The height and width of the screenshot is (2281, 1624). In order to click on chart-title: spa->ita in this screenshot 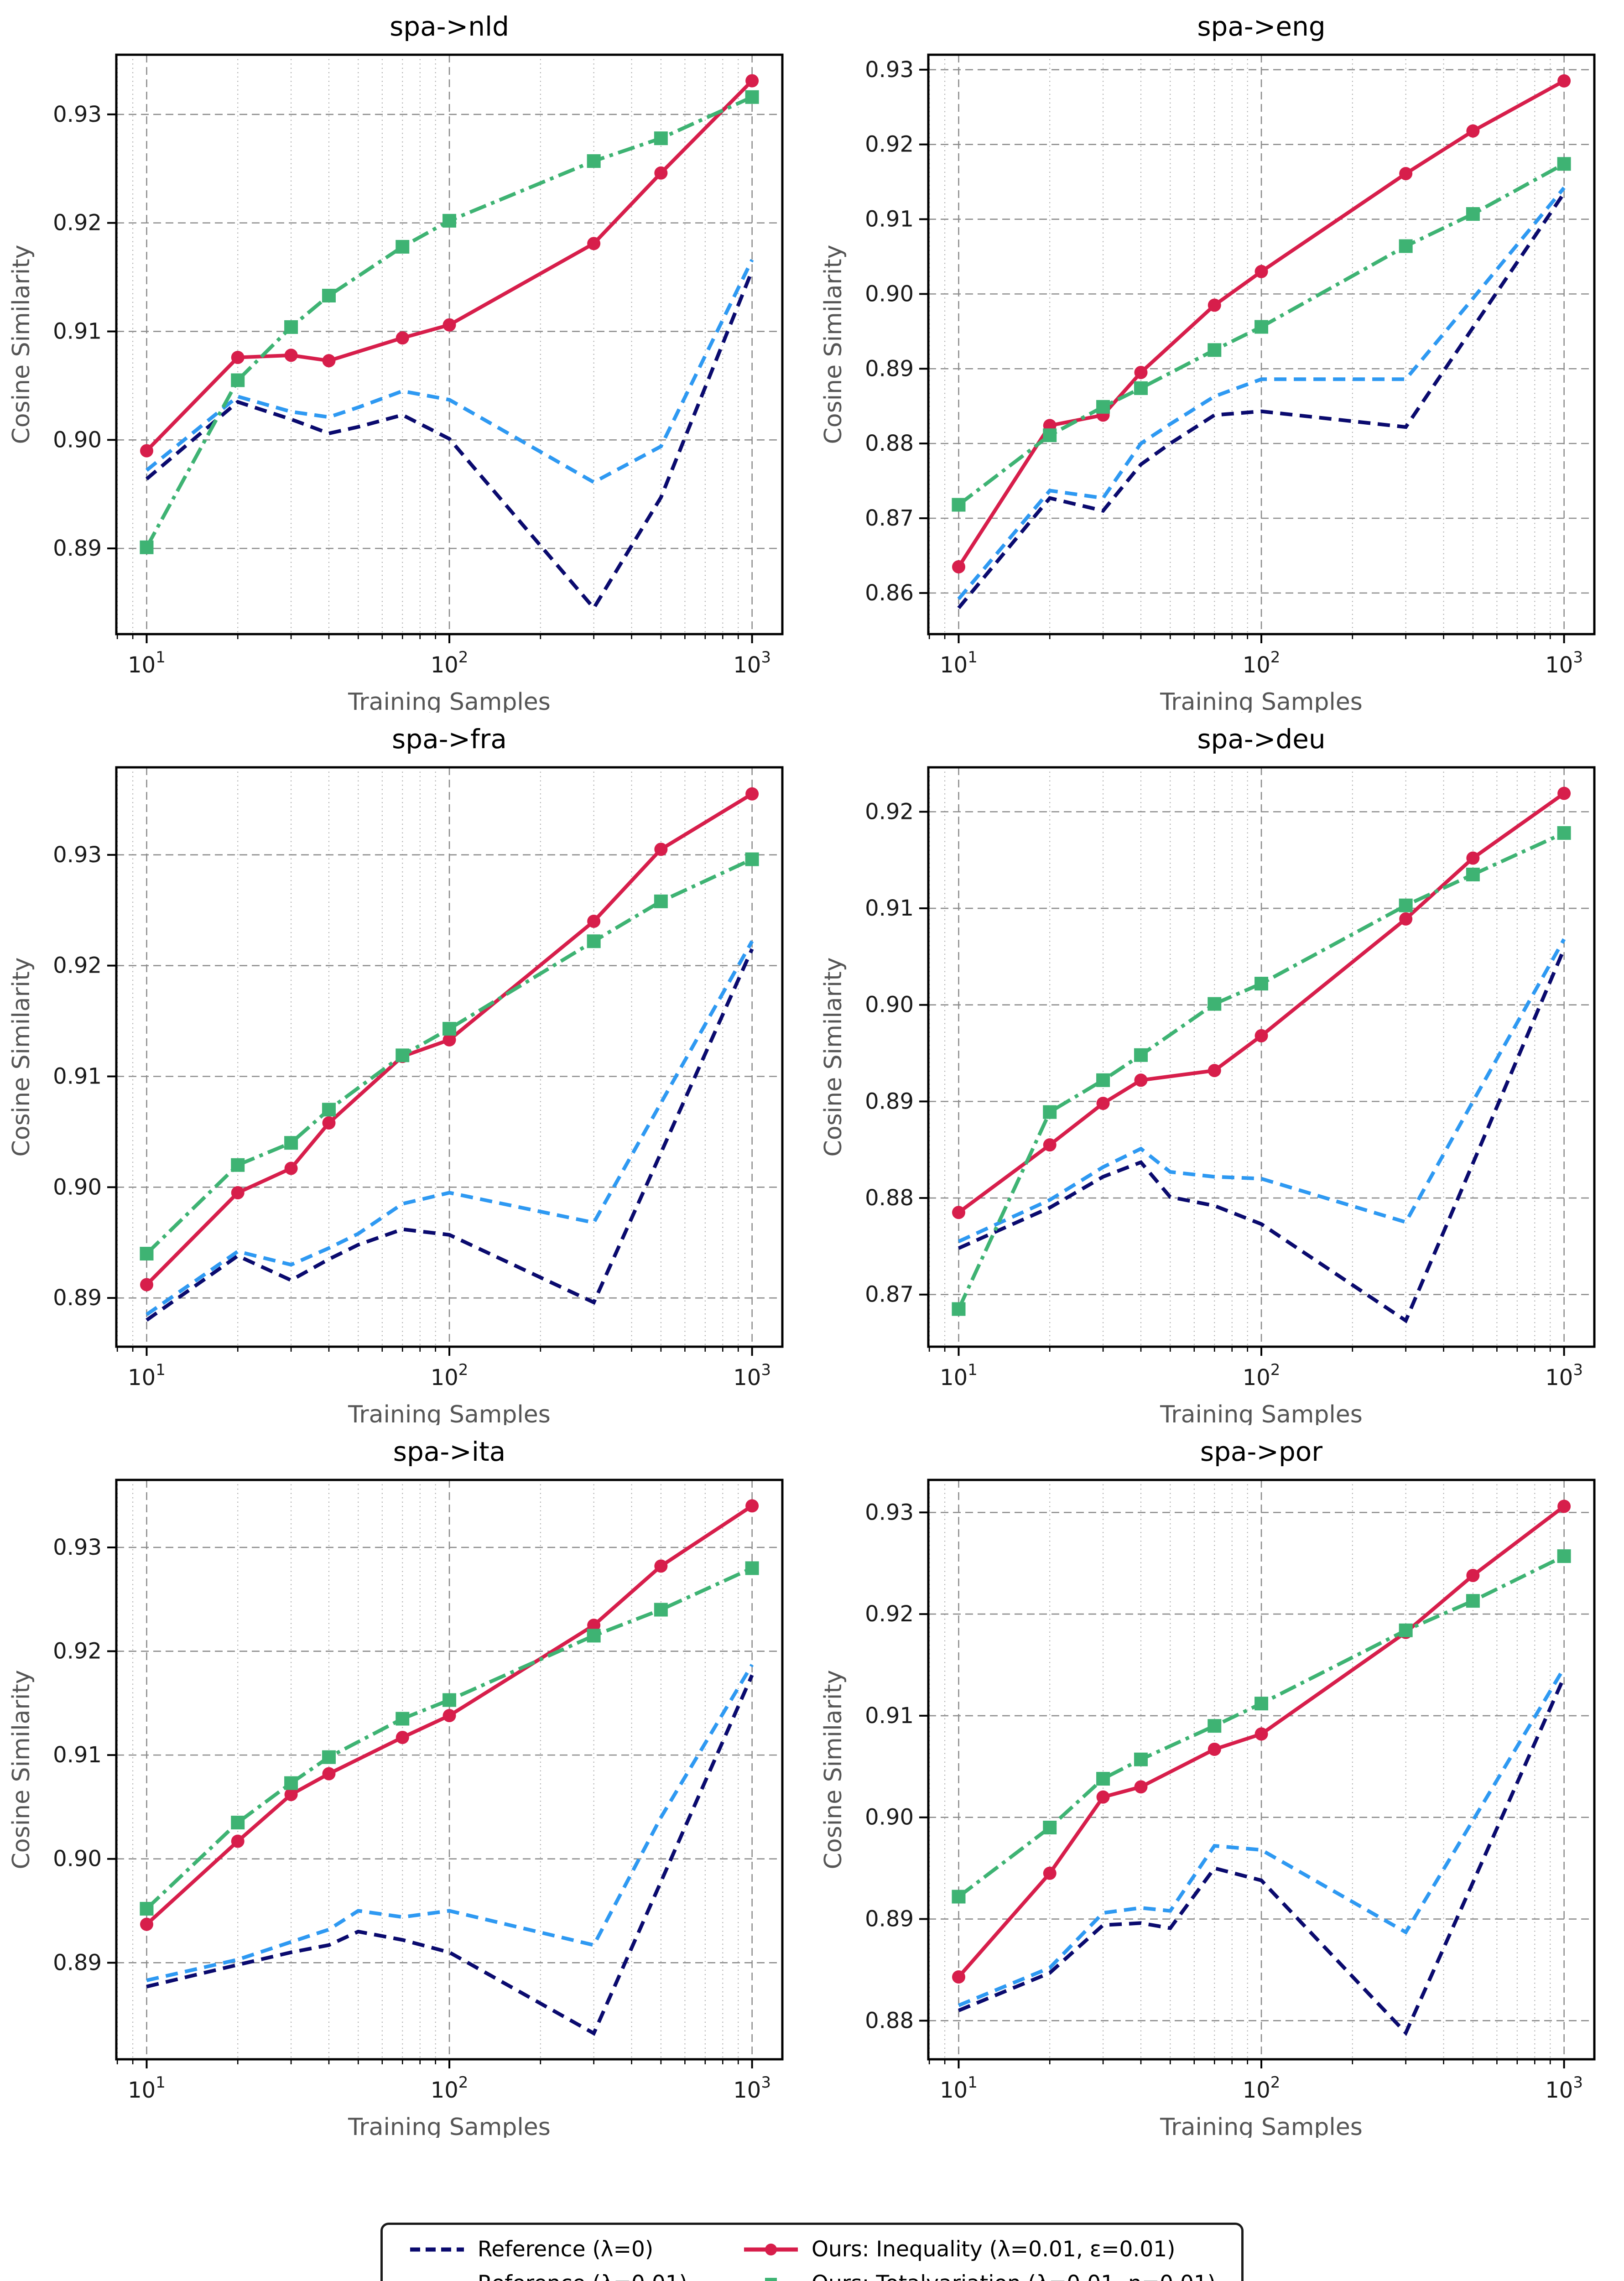, I will do `click(449, 1451)`.